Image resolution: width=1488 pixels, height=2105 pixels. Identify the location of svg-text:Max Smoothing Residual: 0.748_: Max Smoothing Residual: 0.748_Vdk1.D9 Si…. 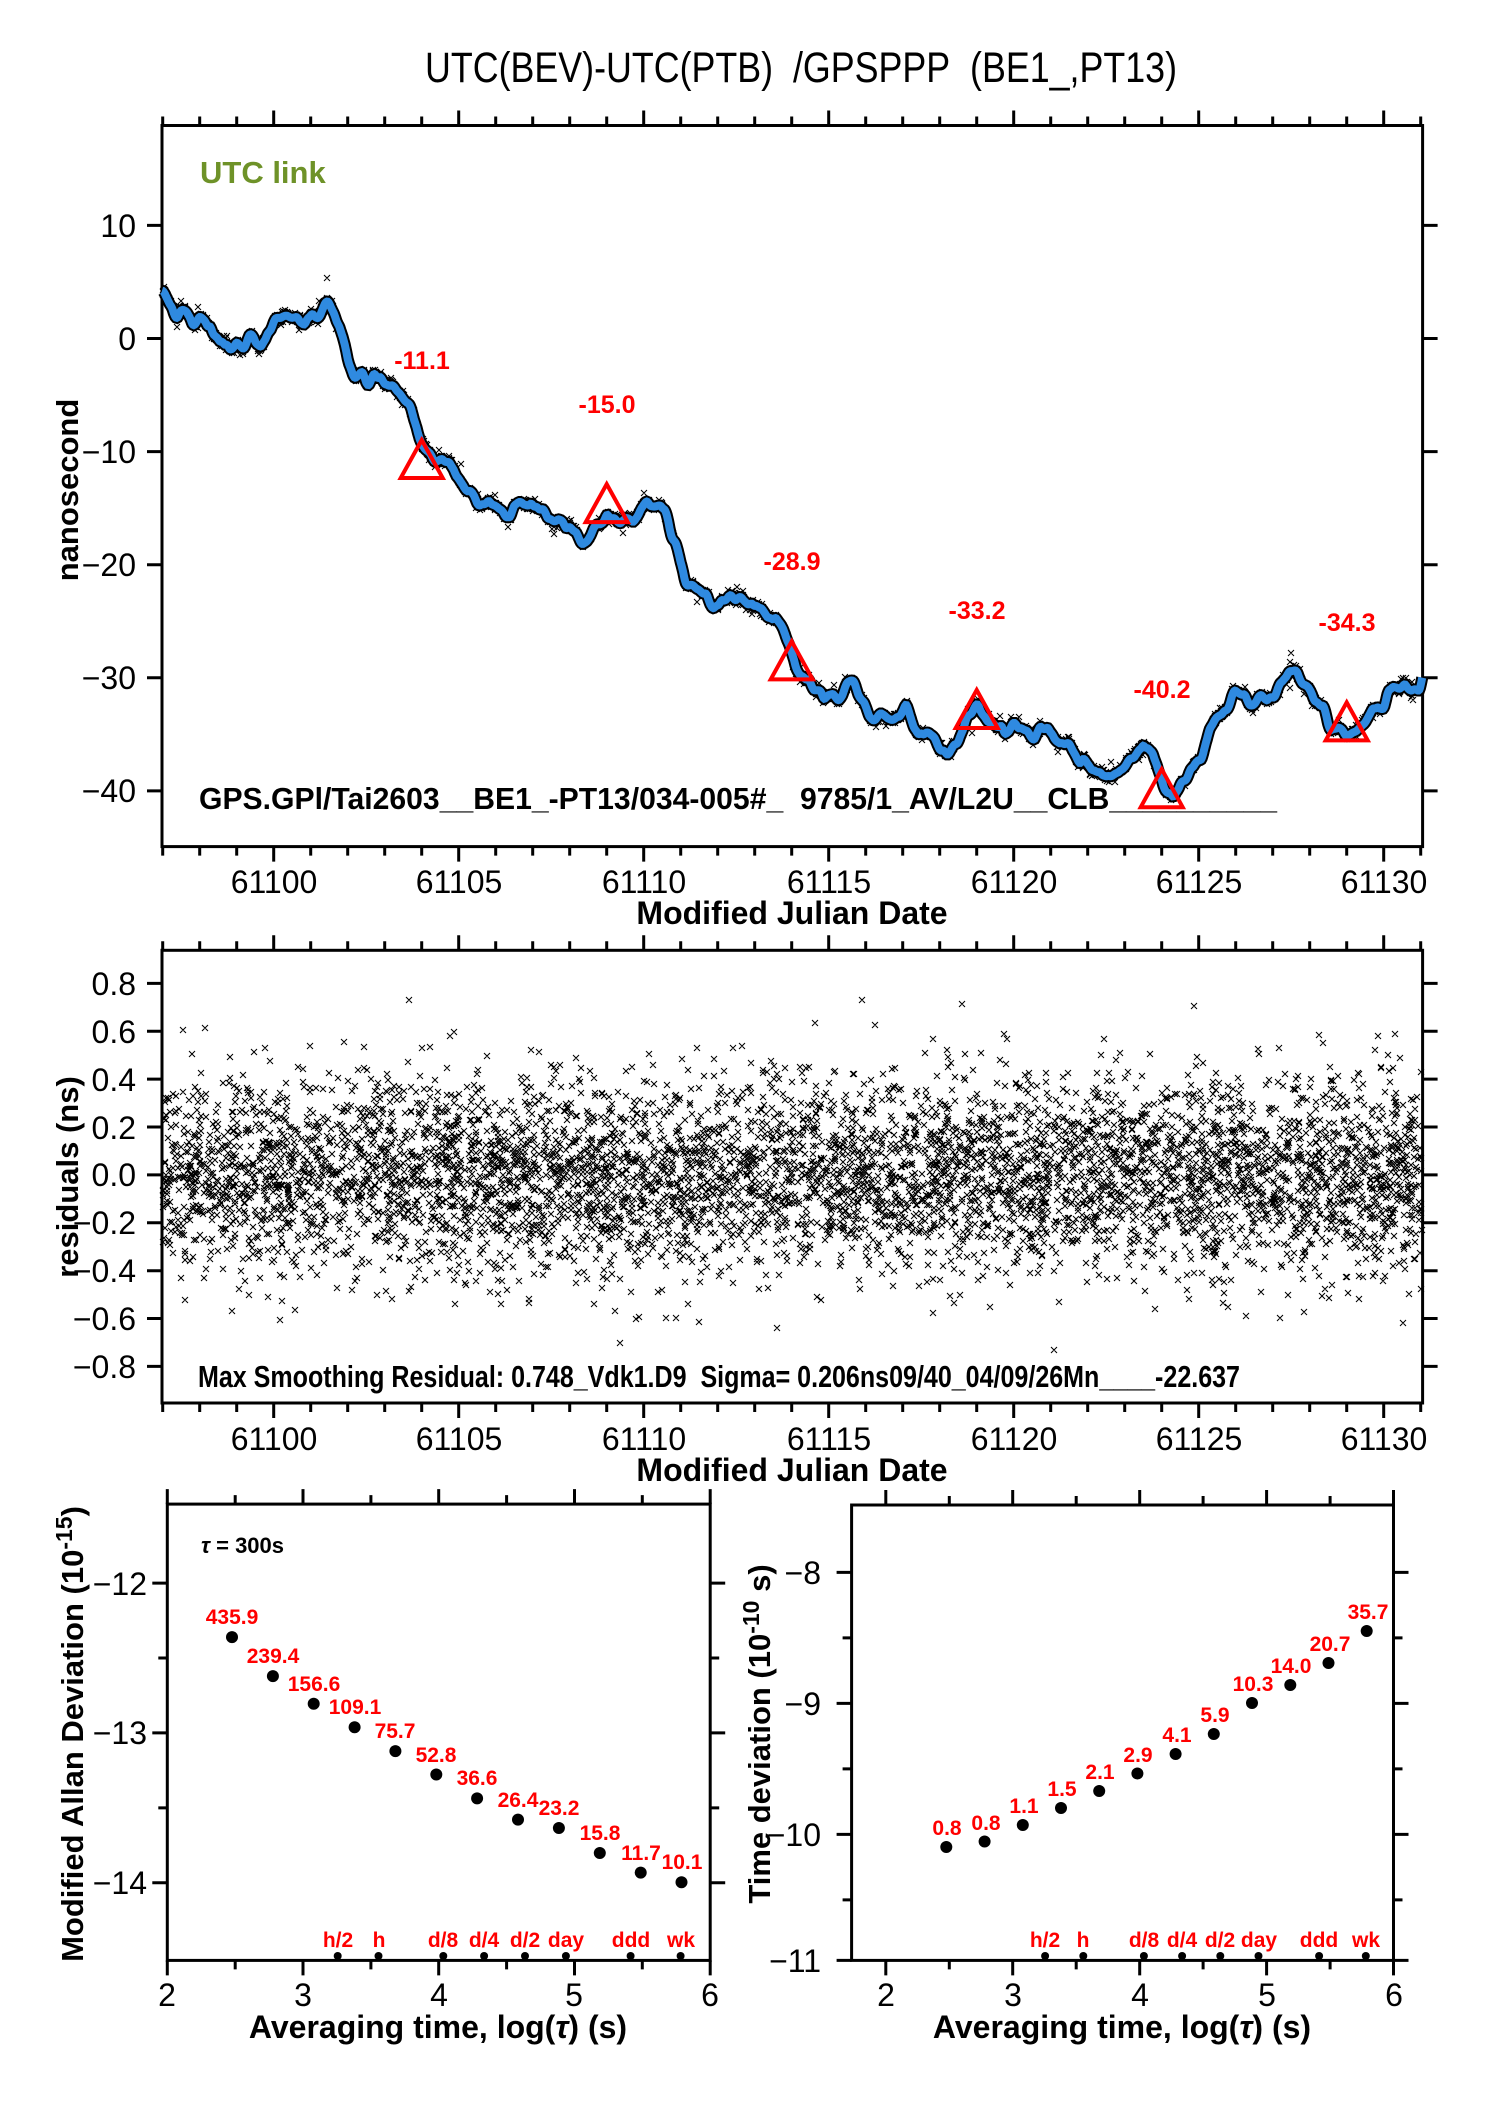
(719, 1376).